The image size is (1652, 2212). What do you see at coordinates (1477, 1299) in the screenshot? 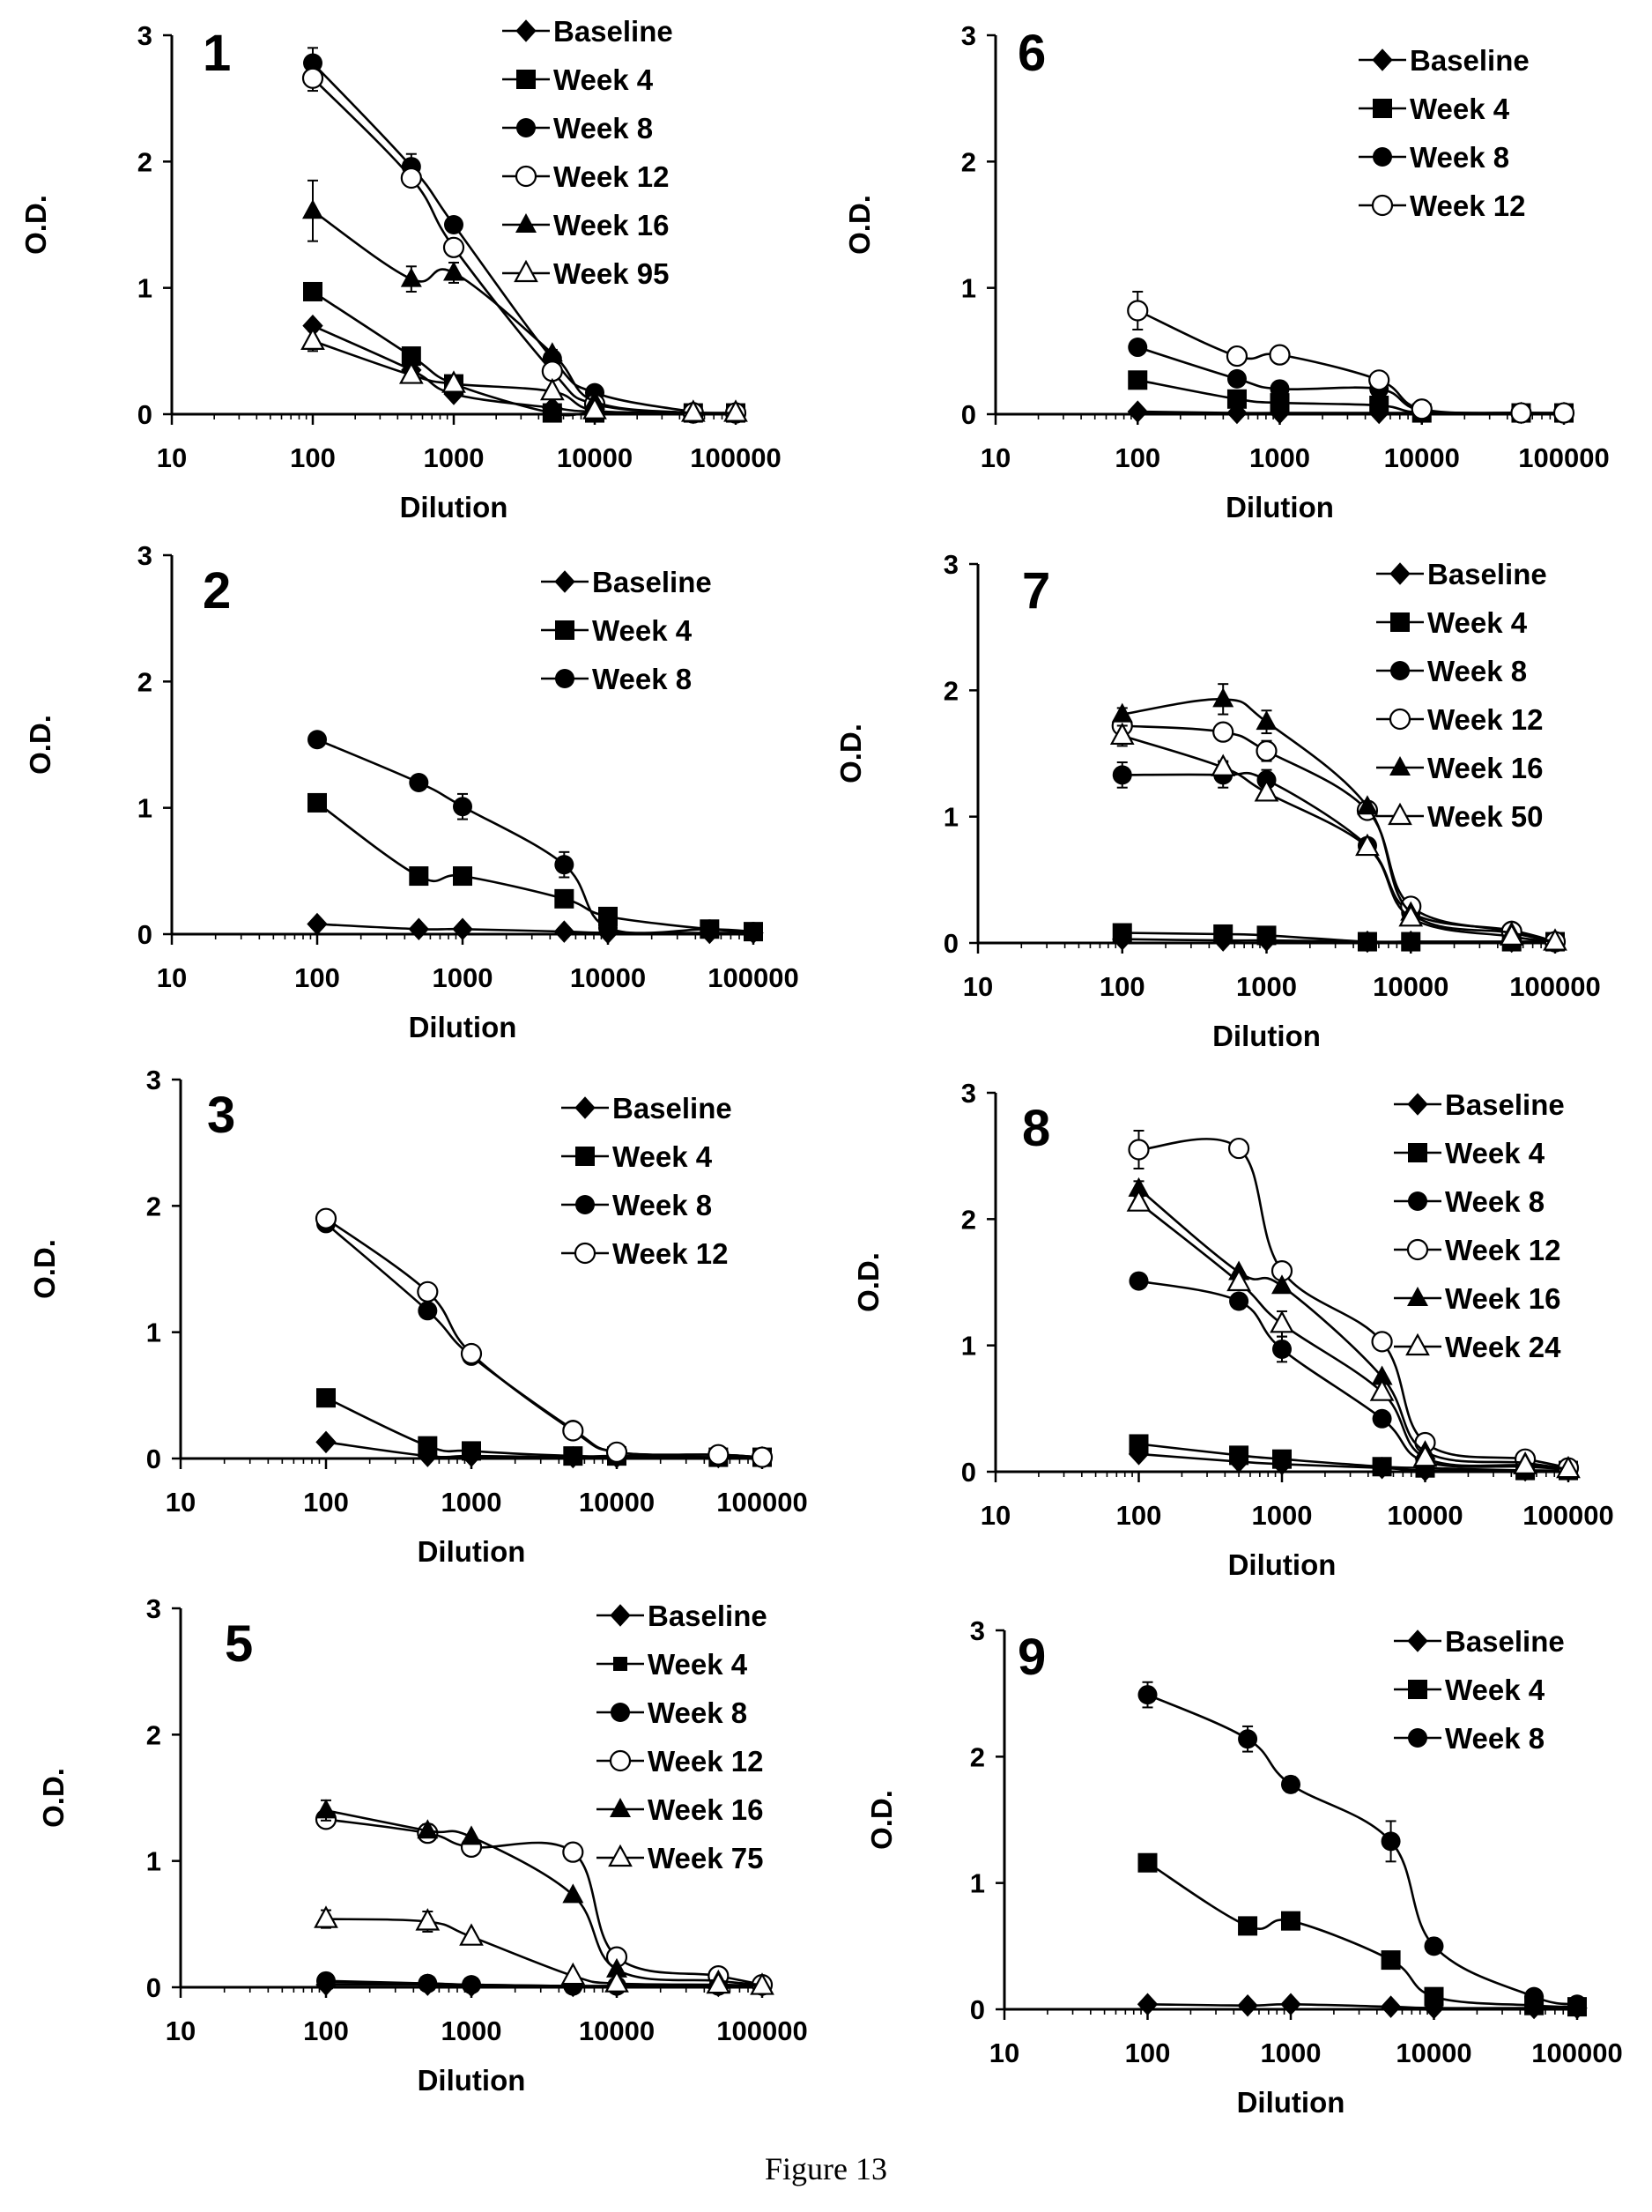
I see `legend-entry: Week 16` at bounding box center [1477, 1299].